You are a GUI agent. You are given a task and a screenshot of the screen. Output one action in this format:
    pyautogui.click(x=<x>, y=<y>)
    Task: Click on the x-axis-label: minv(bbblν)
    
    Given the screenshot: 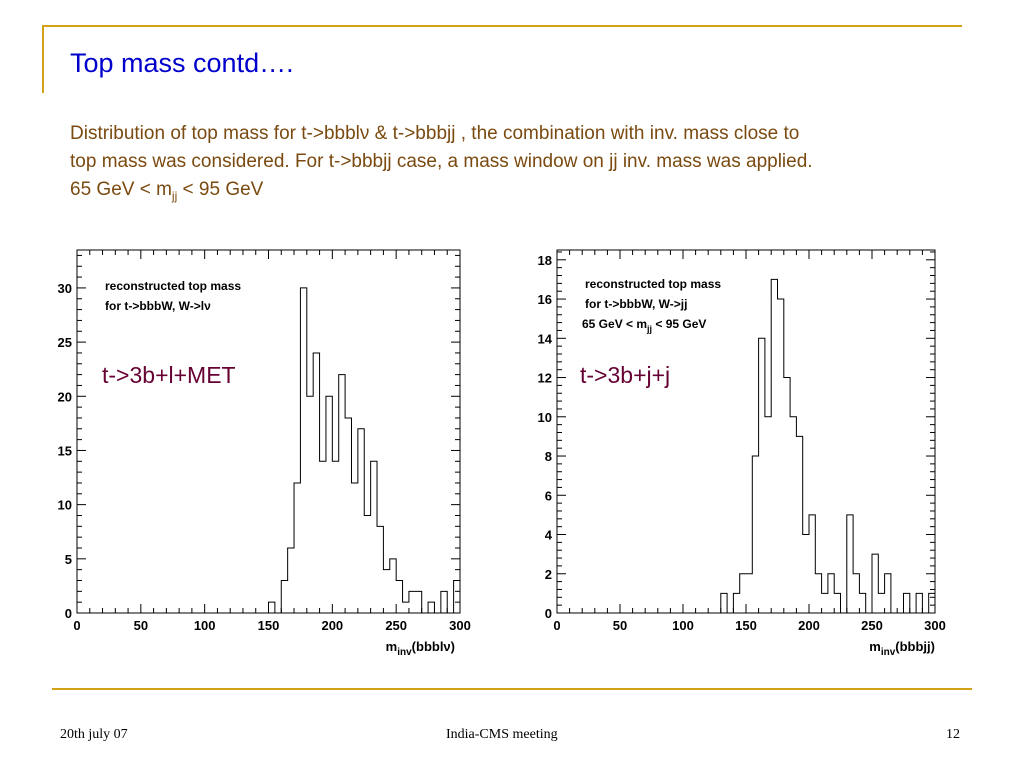 What is the action you would take?
    pyautogui.click(x=420, y=648)
    